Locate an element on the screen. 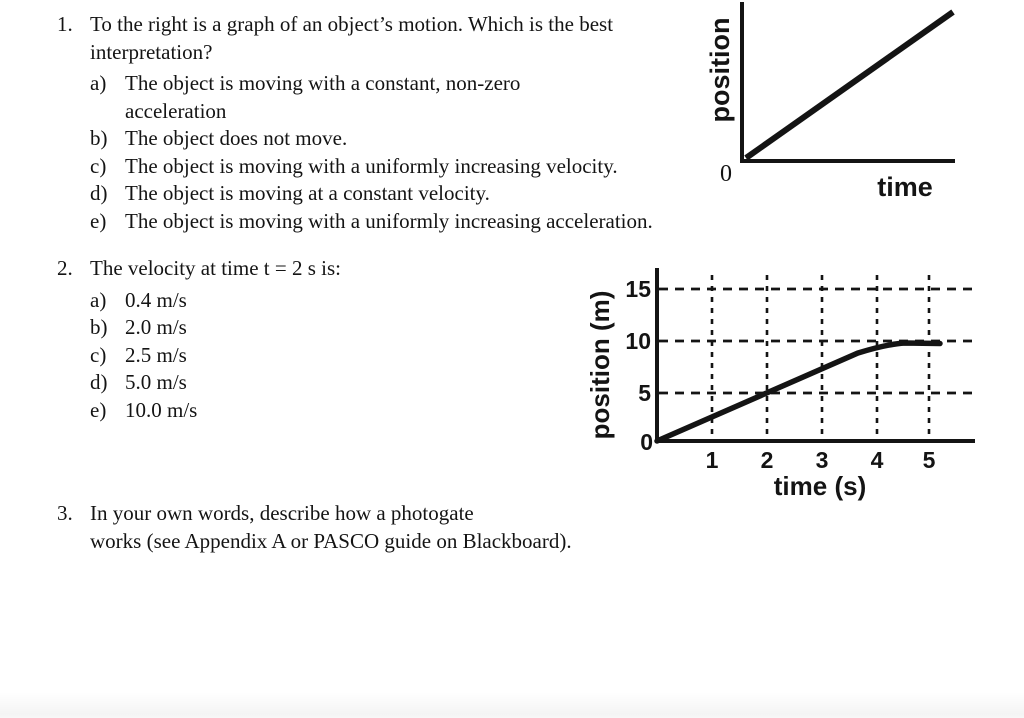  xtick-4: 4 is located at coordinates (877, 460).